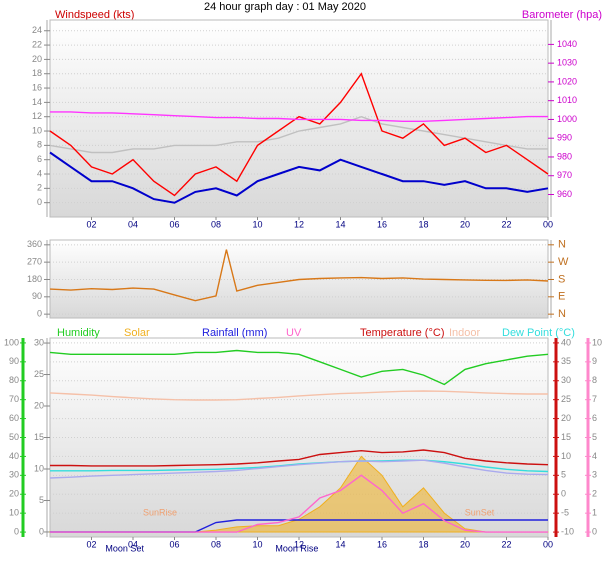 The image size is (608, 561). What do you see at coordinates (39, 405) in the screenshot?
I see `y3-tick-label: 20` at bounding box center [39, 405].